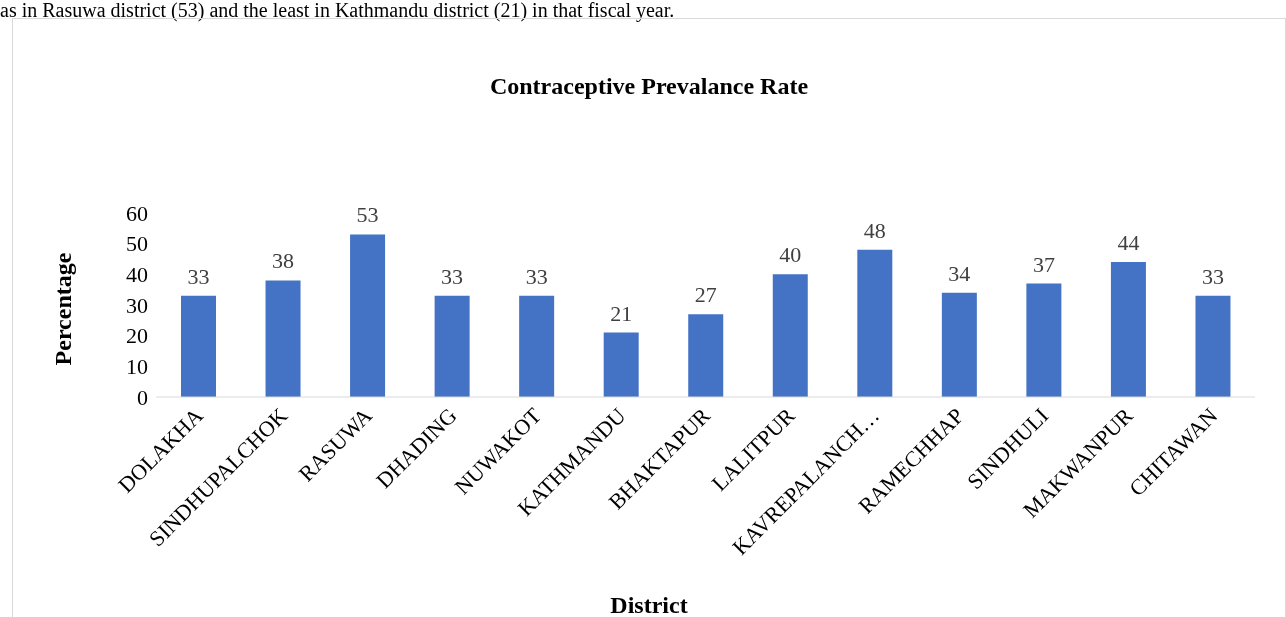  Describe the element at coordinates (137, 367) in the screenshot. I see `y-tick-label: 10` at that location.